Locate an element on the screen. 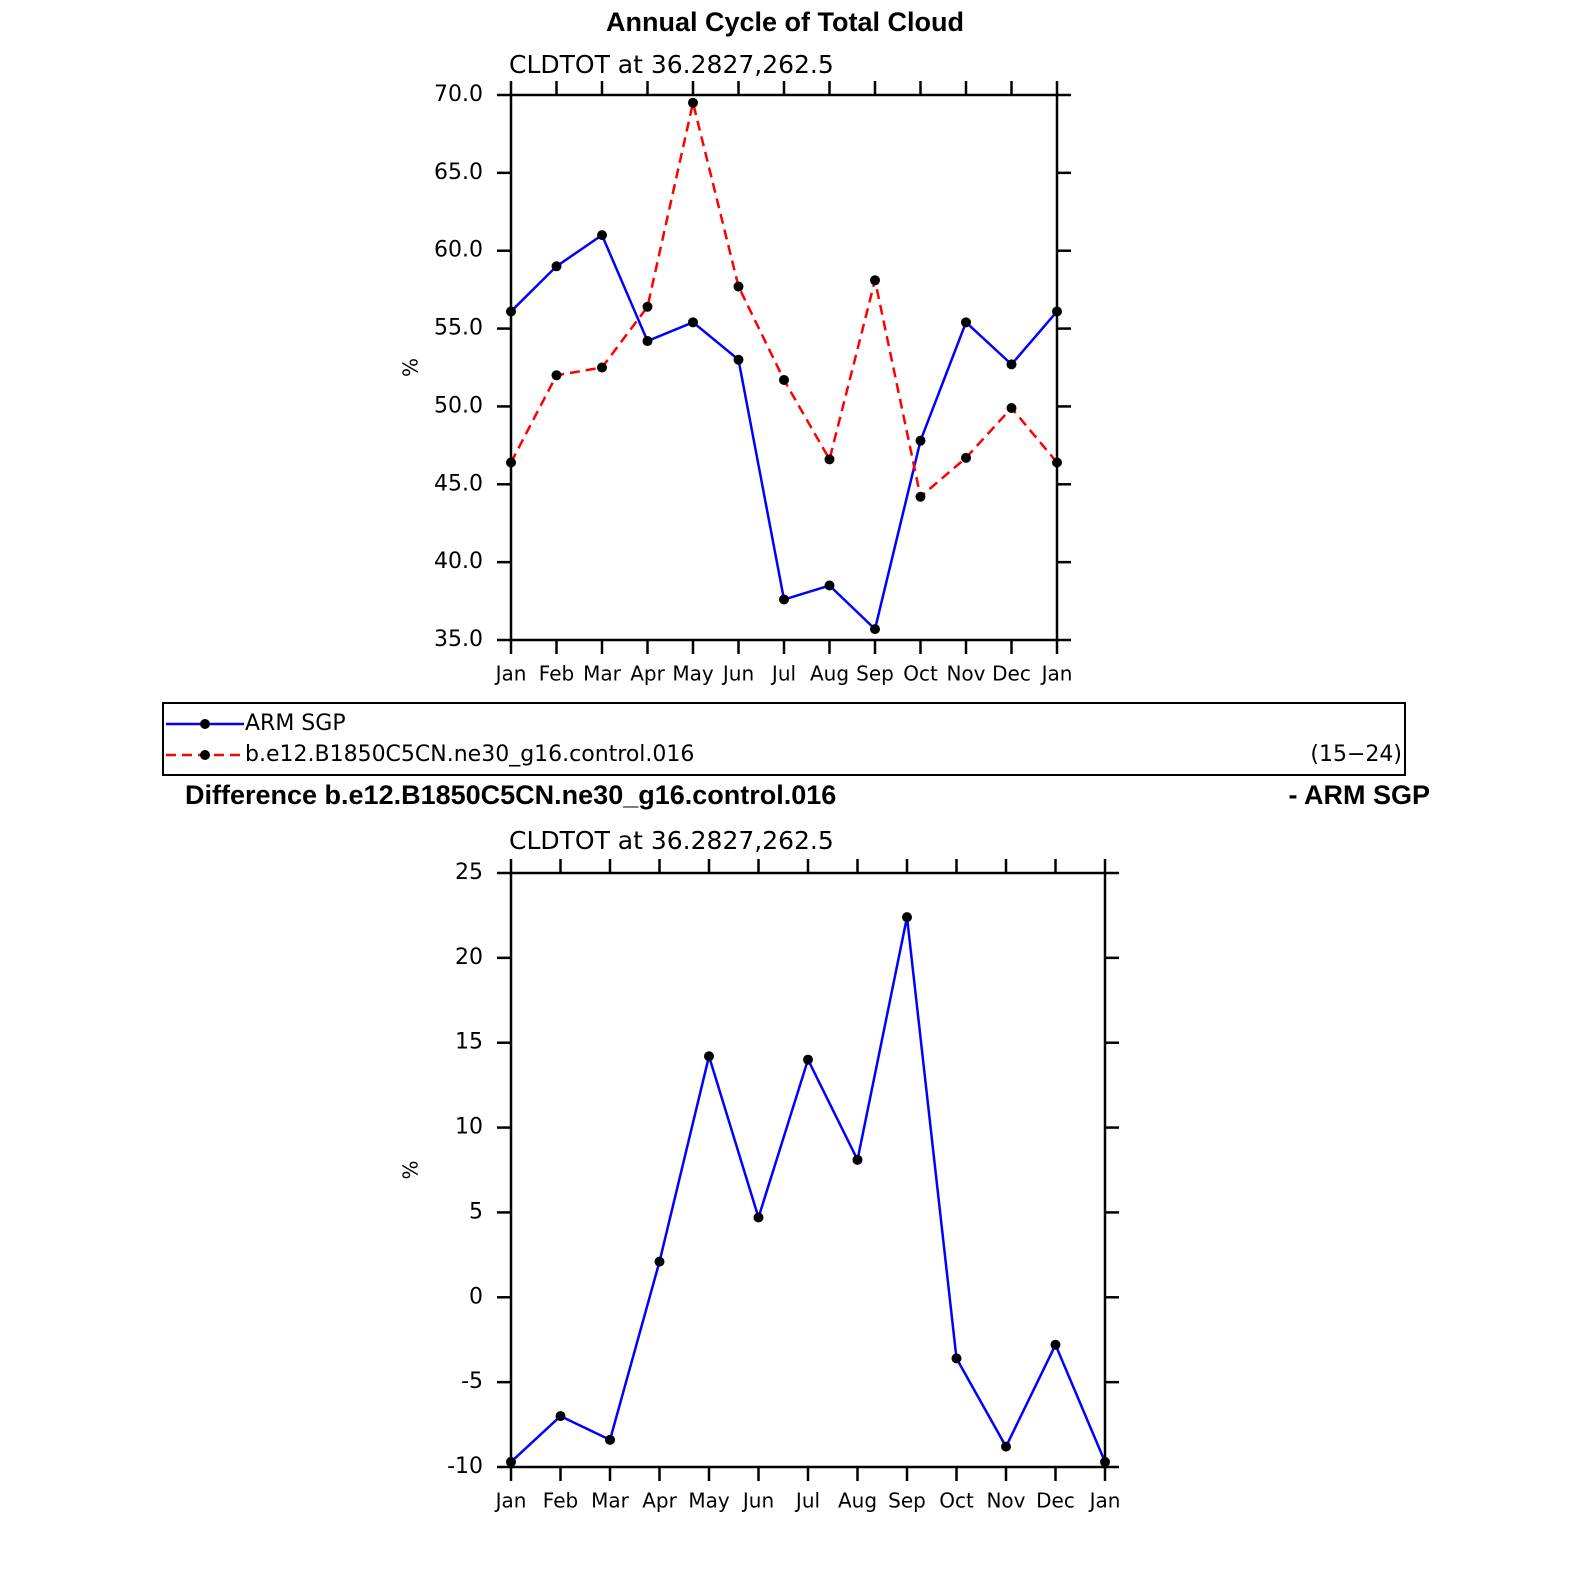  y-tick-label: 5 is located at coordinates (476, 1211).